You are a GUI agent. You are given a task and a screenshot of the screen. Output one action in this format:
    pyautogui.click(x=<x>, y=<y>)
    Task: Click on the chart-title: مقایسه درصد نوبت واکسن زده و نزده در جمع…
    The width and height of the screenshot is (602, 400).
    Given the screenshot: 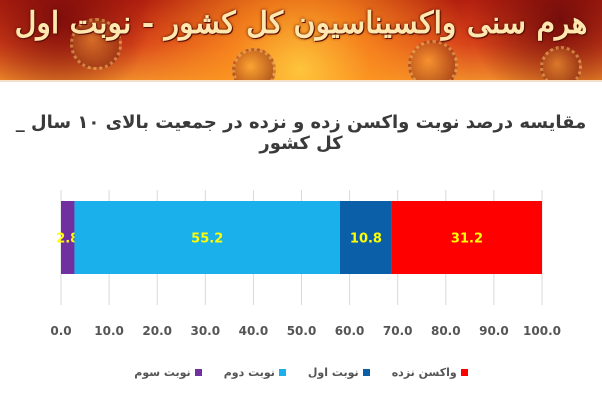 What is the action you would take?
    pyautogui.click(x=301, y=133)
    